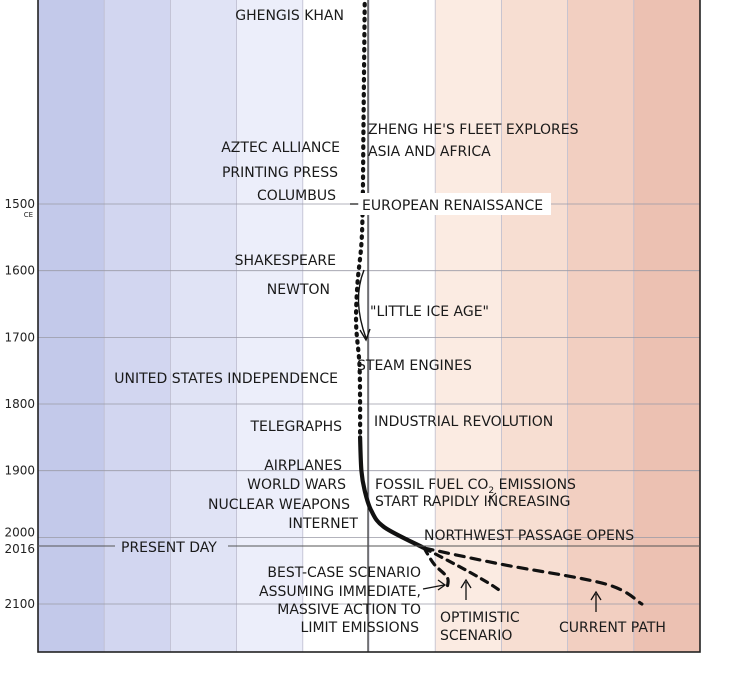 Image resolution: width=738 pixels, height=677 pixels. Describe the element at coordinates (365, 335) in the screenshot. I see `little-ice-age-arrowhead` at that location.